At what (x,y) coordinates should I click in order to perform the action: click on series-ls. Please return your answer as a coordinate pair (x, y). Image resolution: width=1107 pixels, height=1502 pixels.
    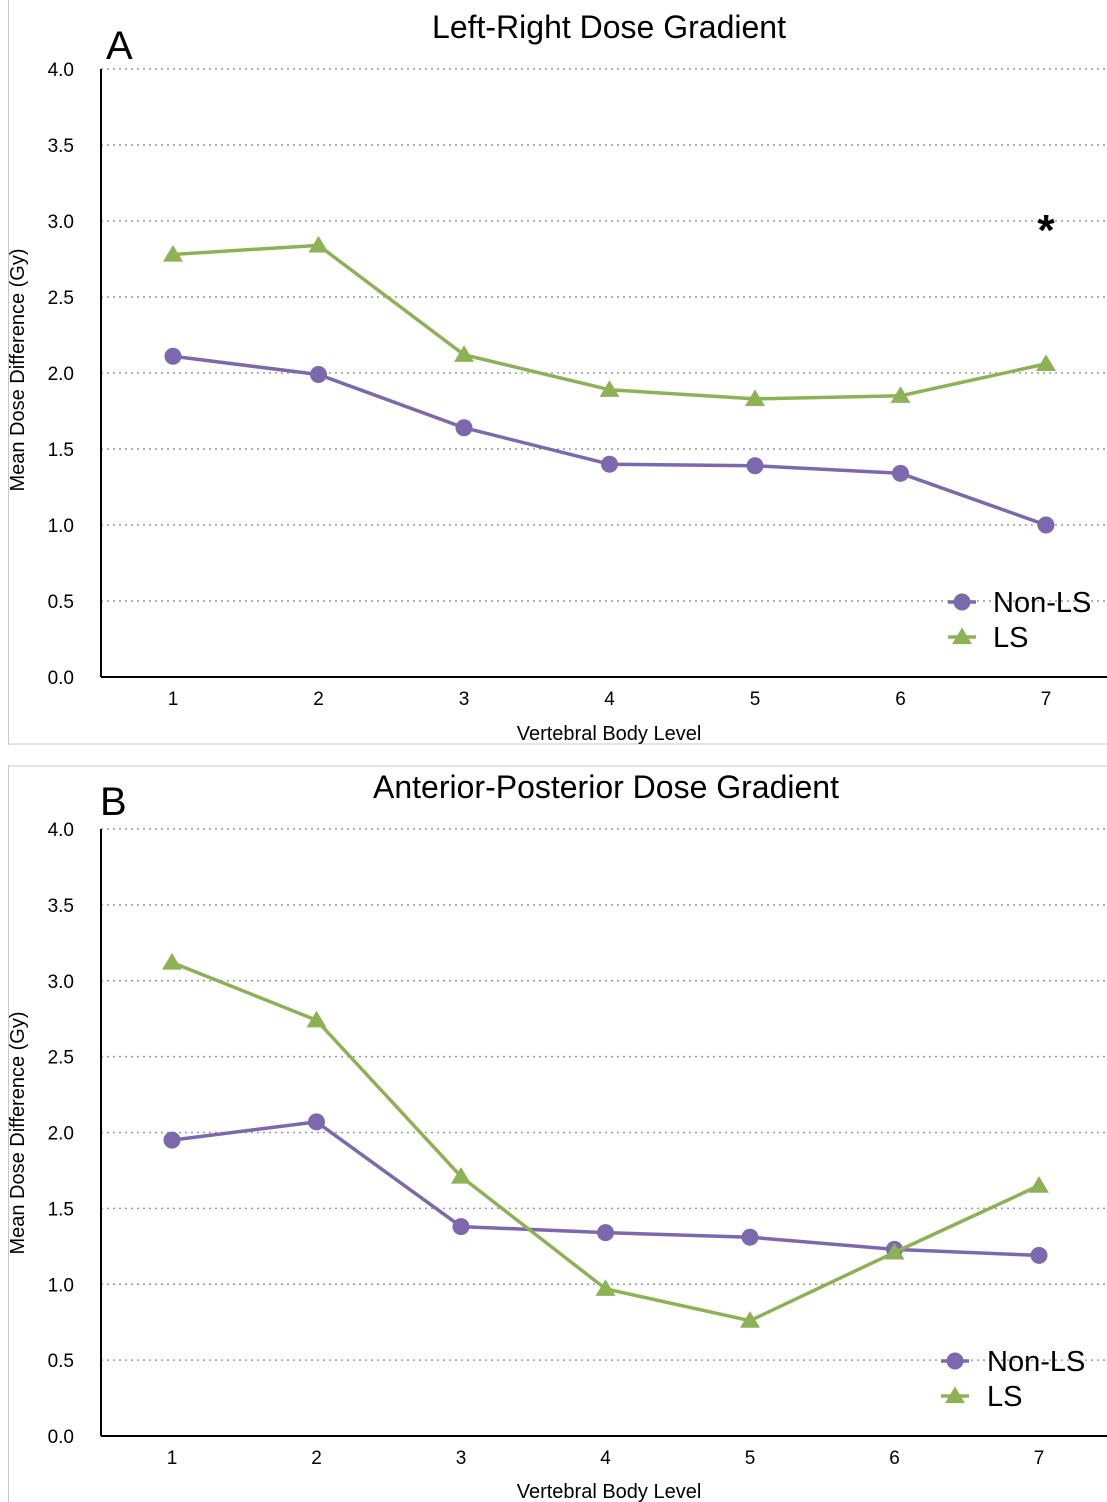
    Looking at the image, I should click on (609, 320).